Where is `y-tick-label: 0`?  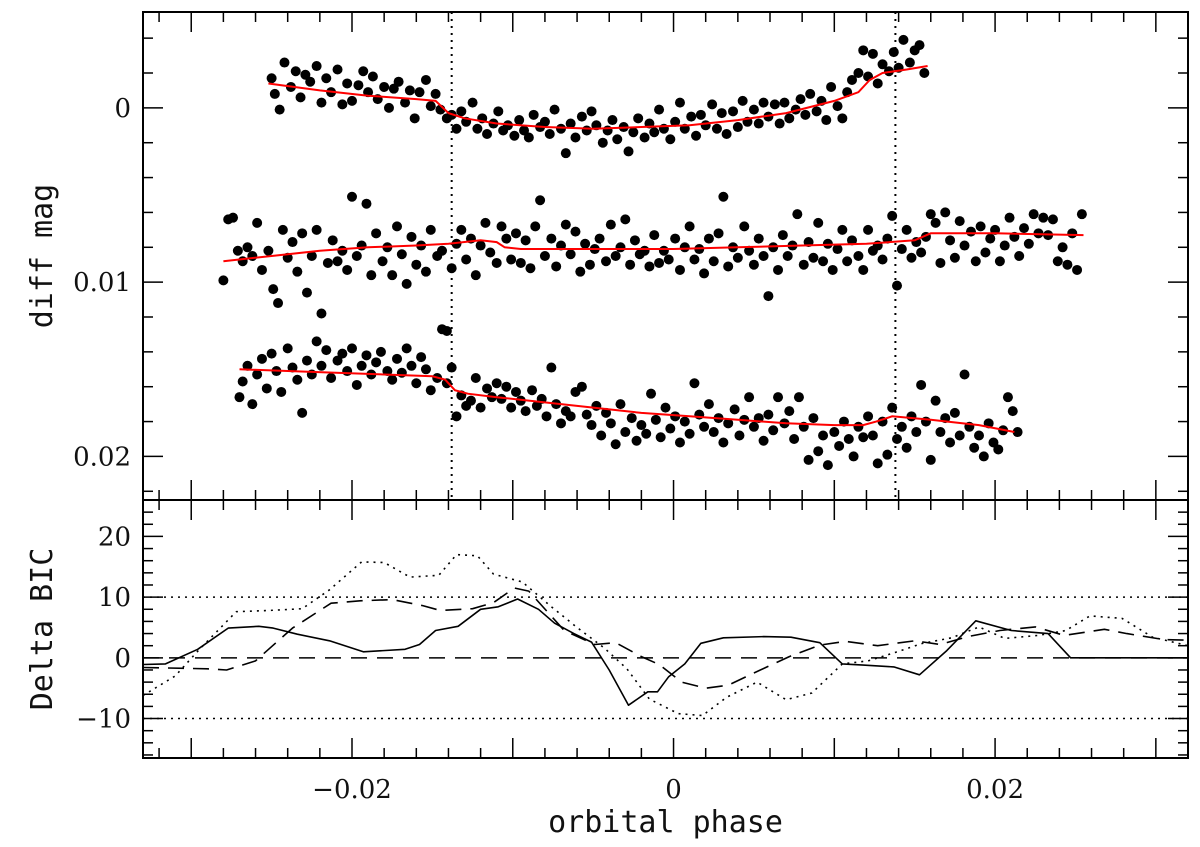 y-tick-label: 0 is located at coordinates (122, 109).